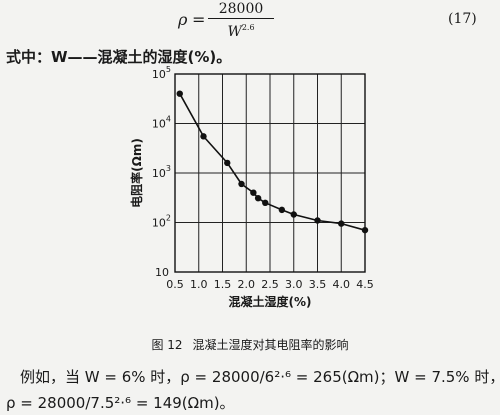 This screenshot has width=500, height=415. What do you see at coordinates (241, 9) in the screenshot?
I see `formula-numerator: 28000` at bounding box center [241, 9].